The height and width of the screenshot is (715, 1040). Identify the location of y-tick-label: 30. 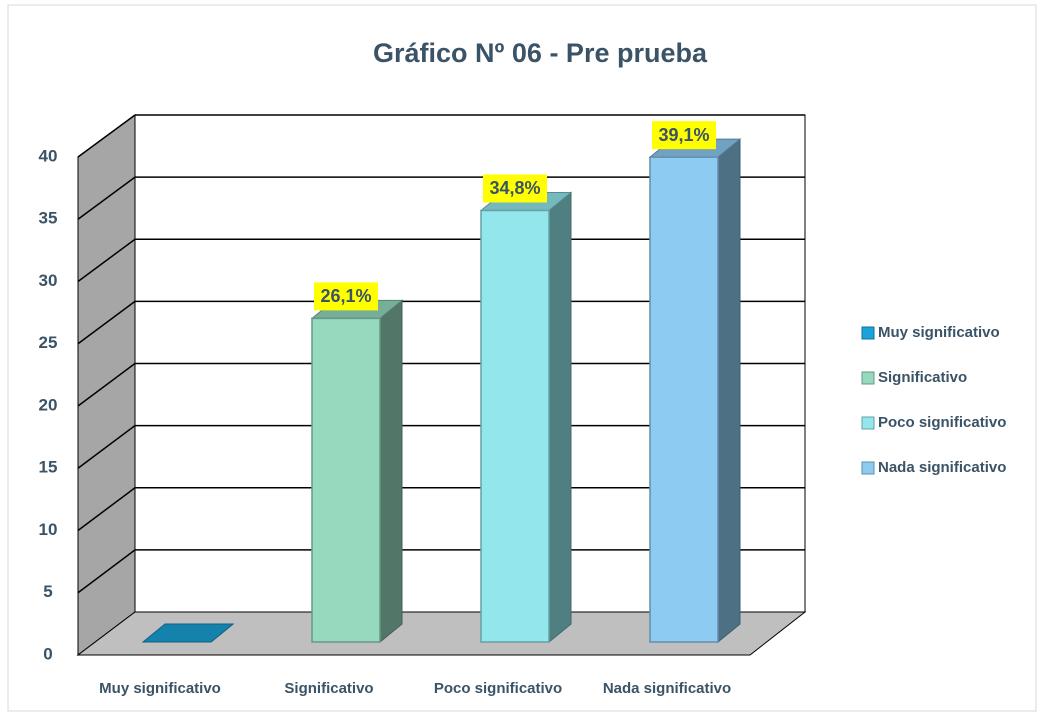
(48, 280).